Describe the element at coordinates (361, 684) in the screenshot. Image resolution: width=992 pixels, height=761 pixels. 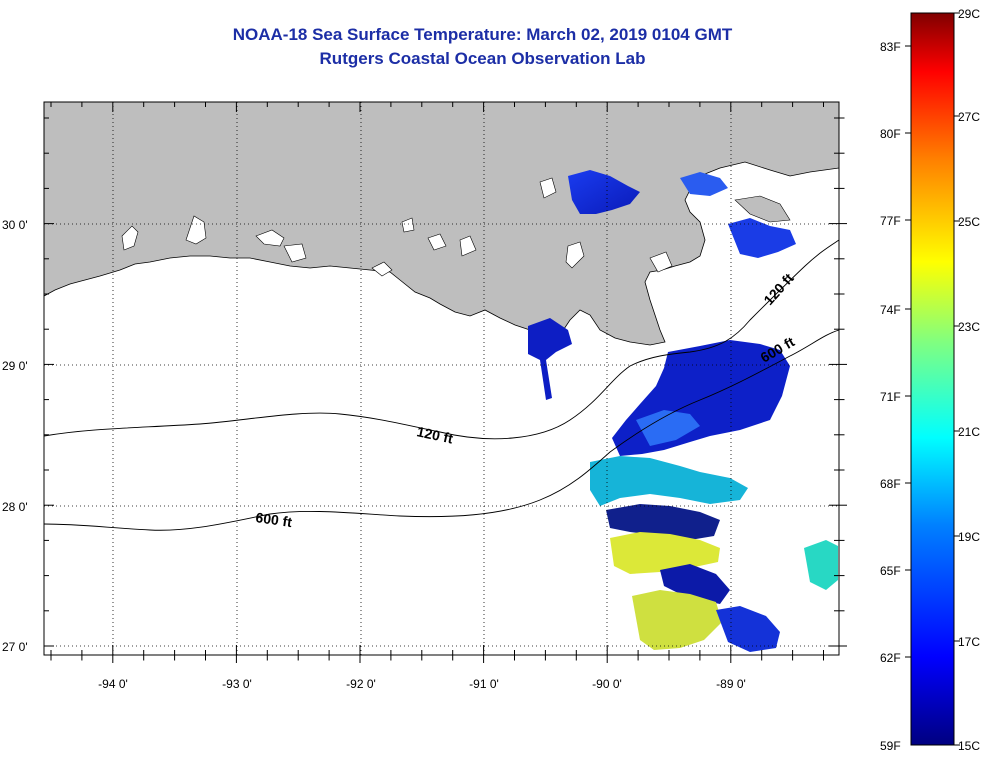
I see `lon-label: -92 0'` at that location.